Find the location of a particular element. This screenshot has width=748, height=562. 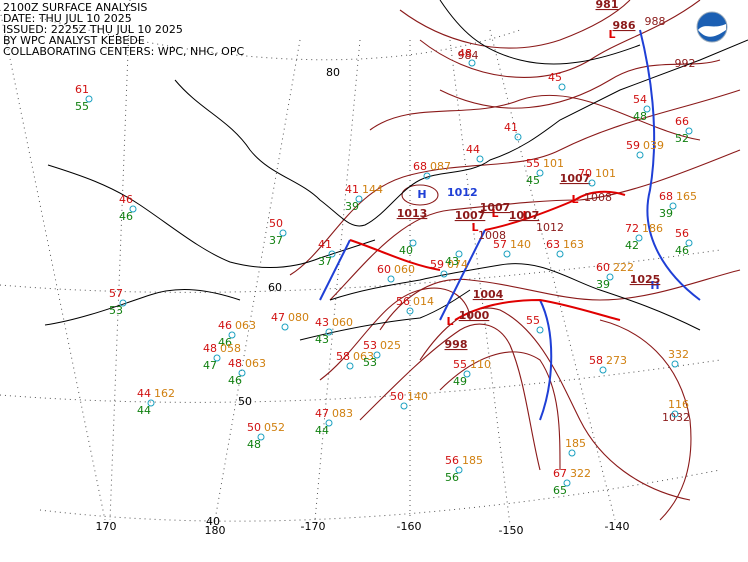

station-temperature: 61 is located at coordinates (82, 89).